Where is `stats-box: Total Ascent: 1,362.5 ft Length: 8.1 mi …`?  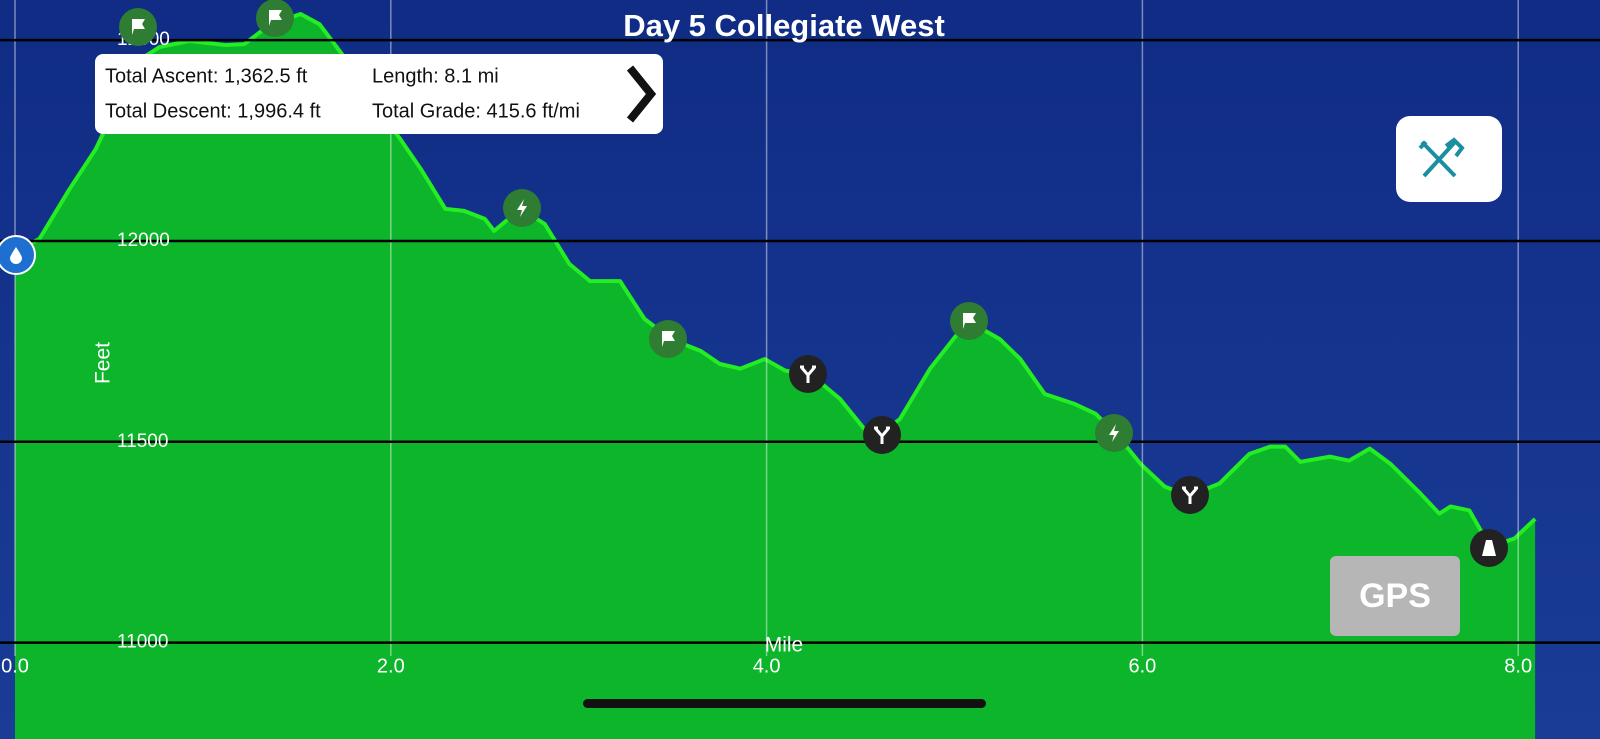 stats-box: Total Ascent: 1,362.5 ft Length: 8.1 mi … is located at coordinates (379, 94).